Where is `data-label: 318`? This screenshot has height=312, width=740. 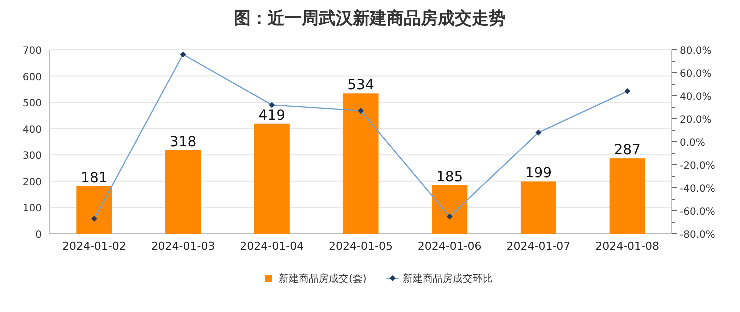
data-label: 318 is located at coordinates (183, 142).